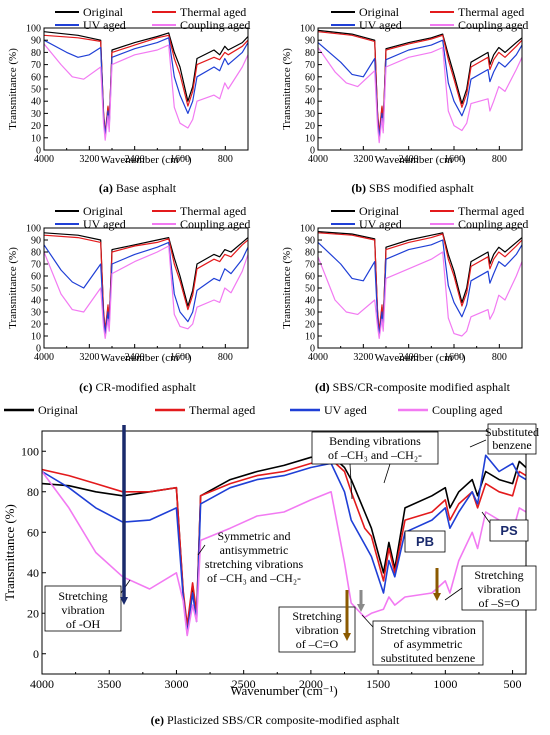 This screenshot has height=735, width=550. Describe the element at coordinates (254, 536) in the screenshot. I see `symmetric-label: Symmetric and` at that location.